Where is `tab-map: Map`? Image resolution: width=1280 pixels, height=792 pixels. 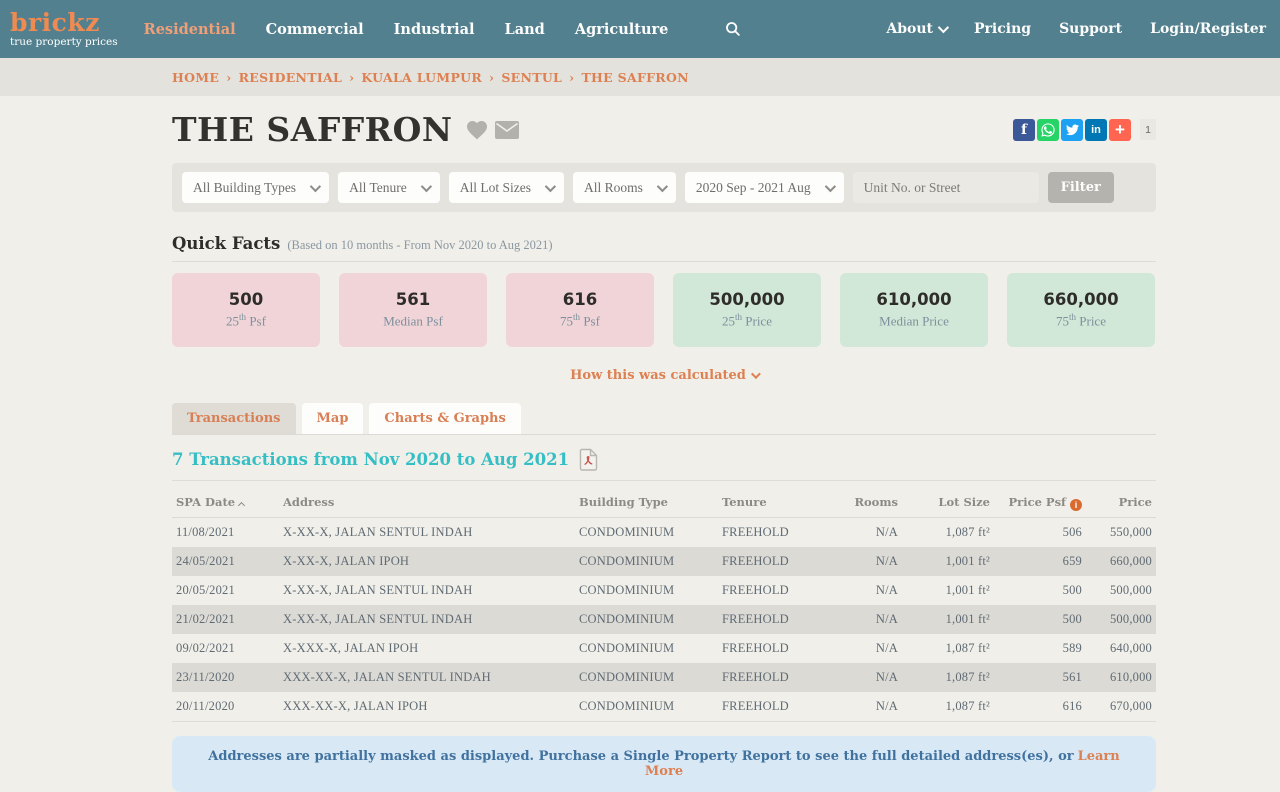 tab-map: Map is located at coordinates (332, 418).